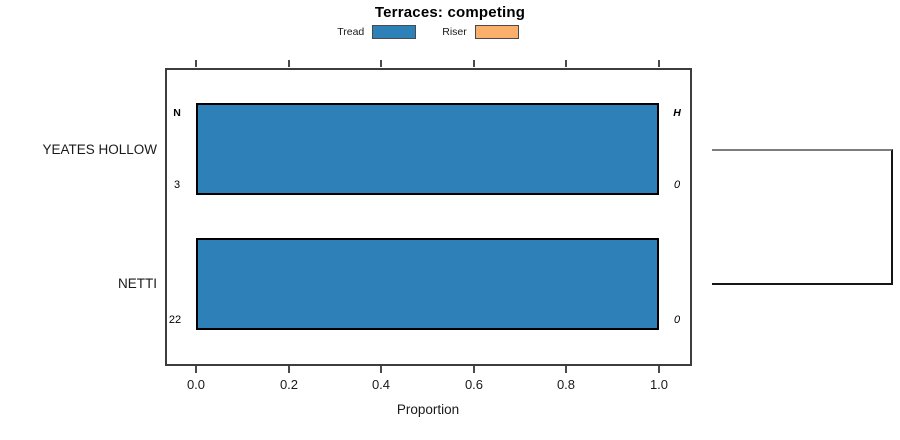 The width and height of the screenshot is (900, 440). I want to click on category-label-netti: NETTI, so click(137, 283).